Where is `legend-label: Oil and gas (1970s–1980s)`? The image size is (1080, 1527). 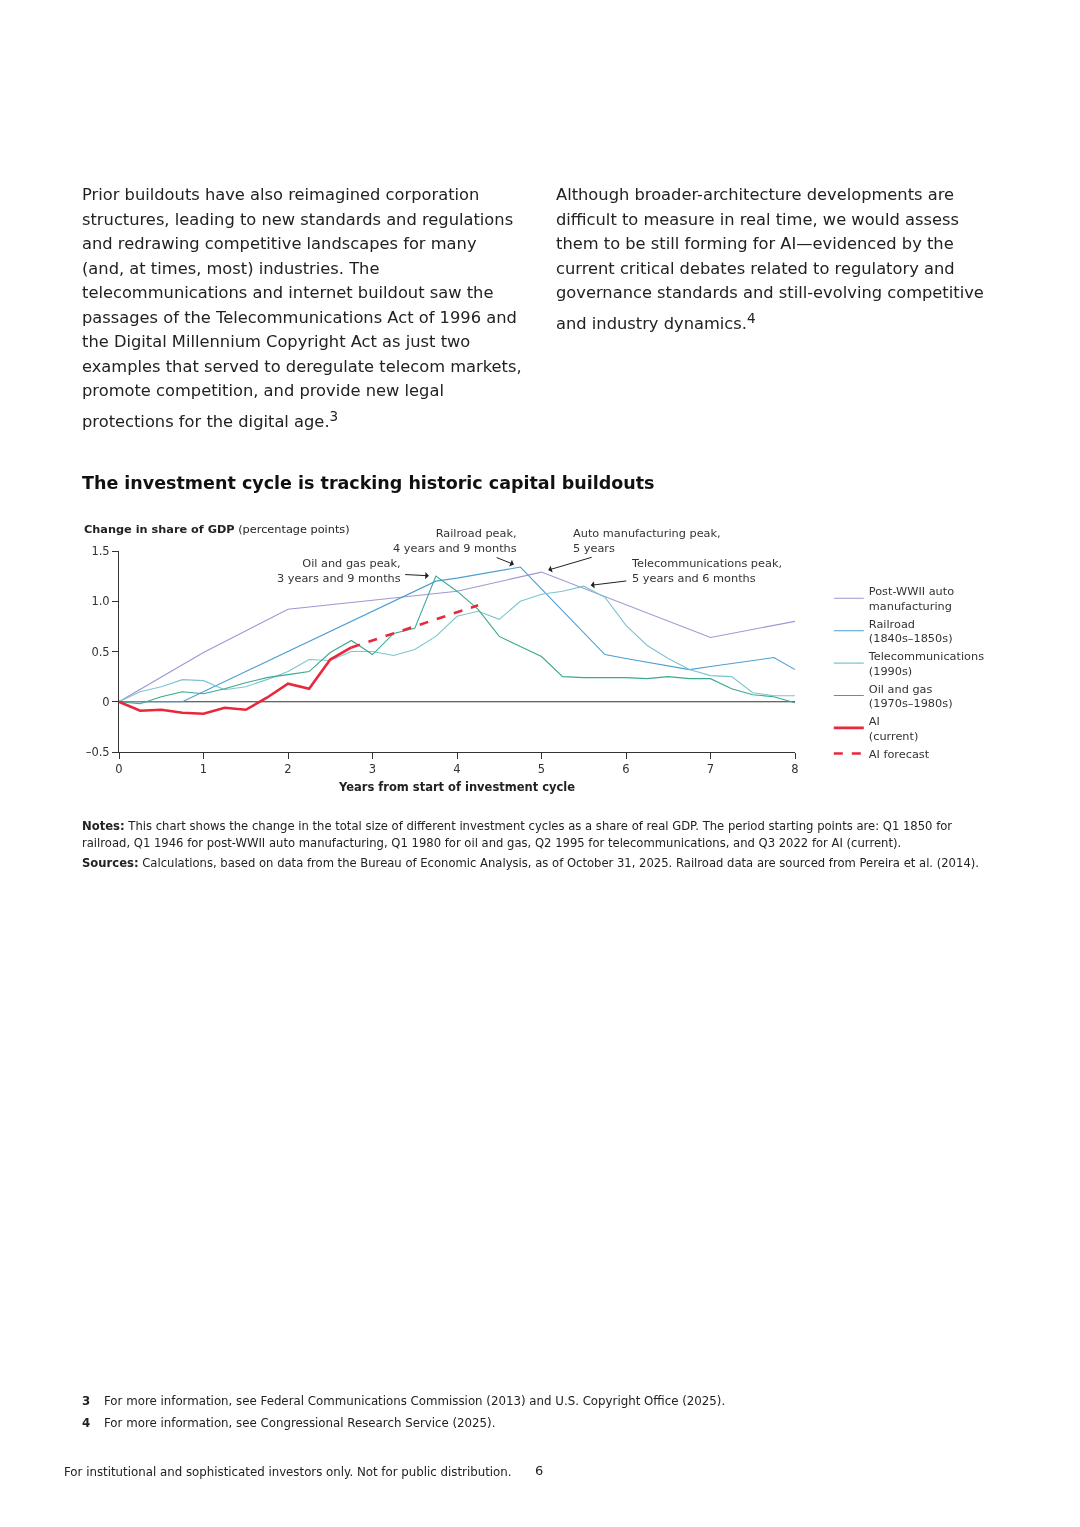 legend-label: Oil and gas (1970s–1980s) is located at coordinates (910, 696).